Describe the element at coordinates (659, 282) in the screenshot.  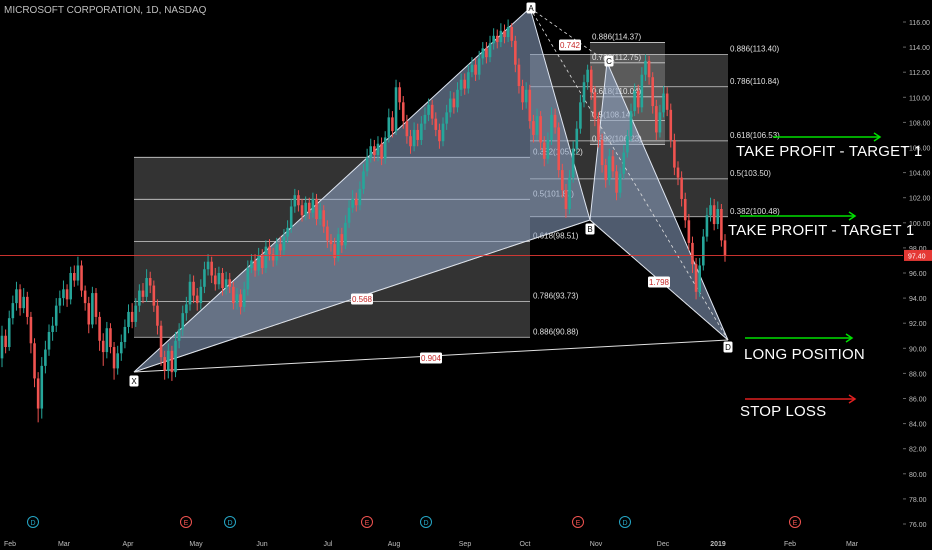
I see `ratio-label: 1.798` at that location.